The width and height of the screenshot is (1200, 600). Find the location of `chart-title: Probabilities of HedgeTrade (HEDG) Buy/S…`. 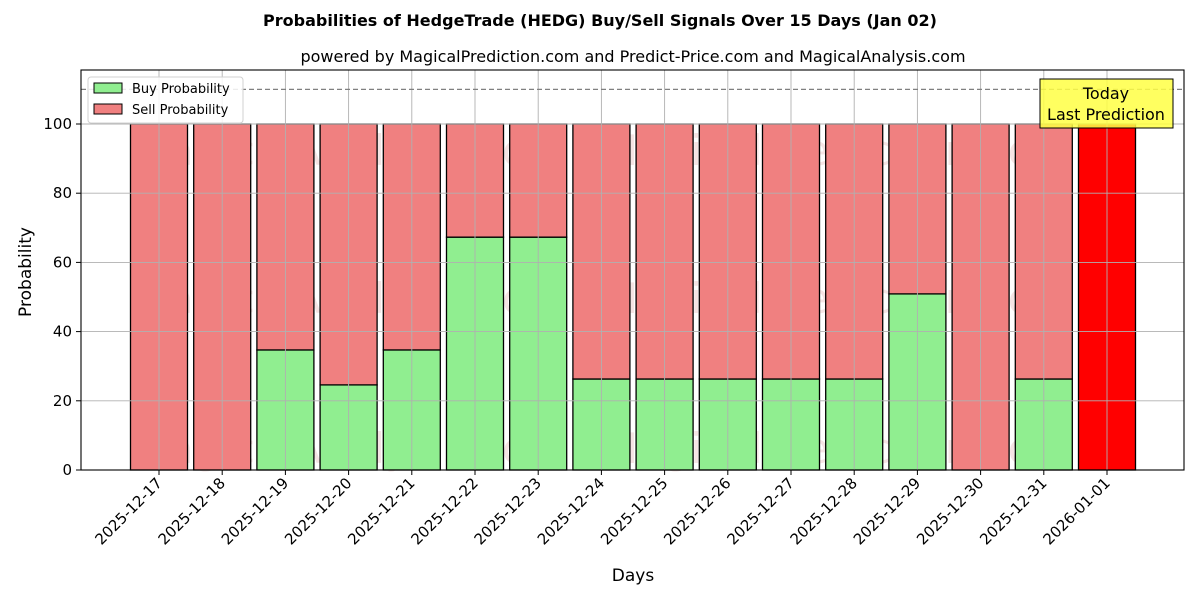

chart-title: Probabilities of HedgeTrade (HEDG) Buy/S… is located at coordinates (600, 20).